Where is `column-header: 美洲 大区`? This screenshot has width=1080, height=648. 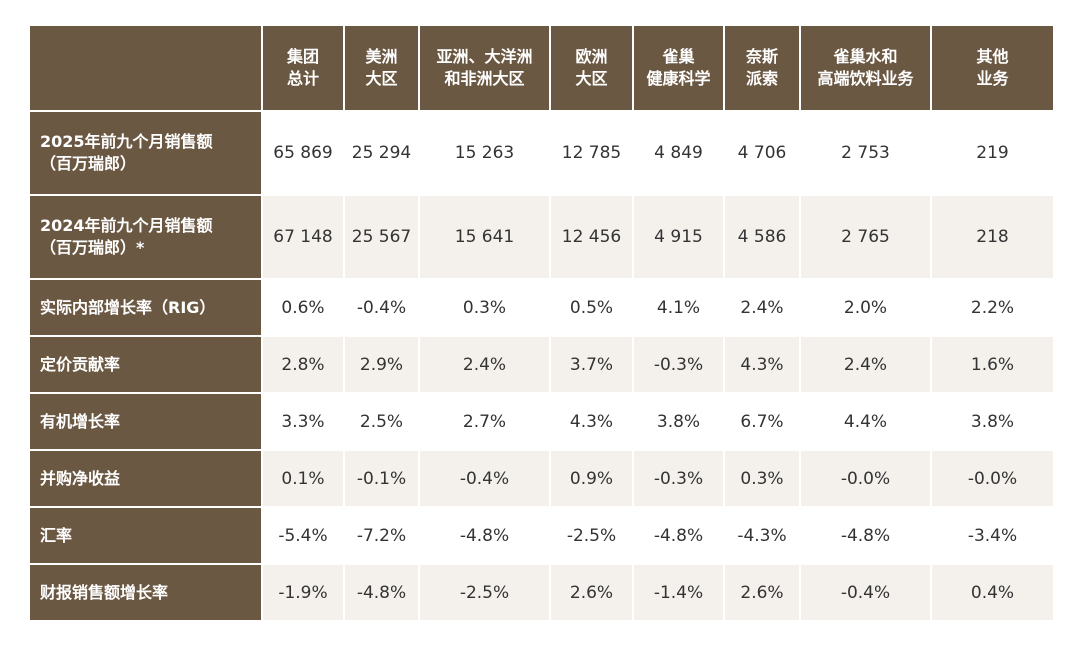
column-header: 美洲 大区 is located at coordinates (382, 68).